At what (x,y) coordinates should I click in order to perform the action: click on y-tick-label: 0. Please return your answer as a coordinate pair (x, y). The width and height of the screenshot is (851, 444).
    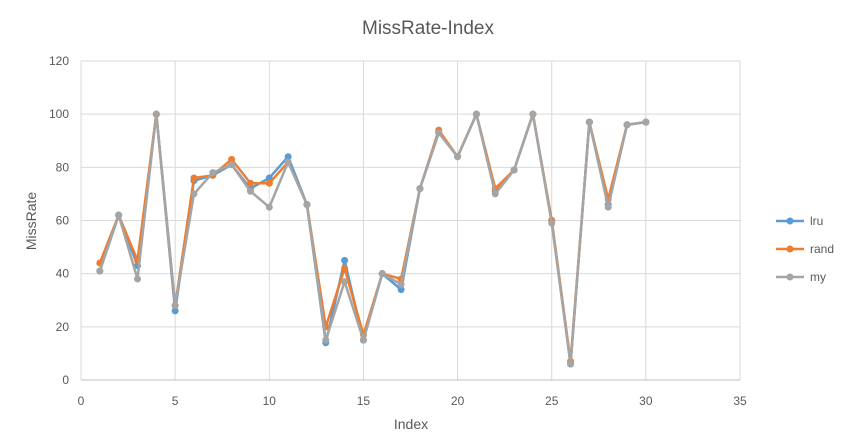
    Looking at the image, I should click on (65, 380).